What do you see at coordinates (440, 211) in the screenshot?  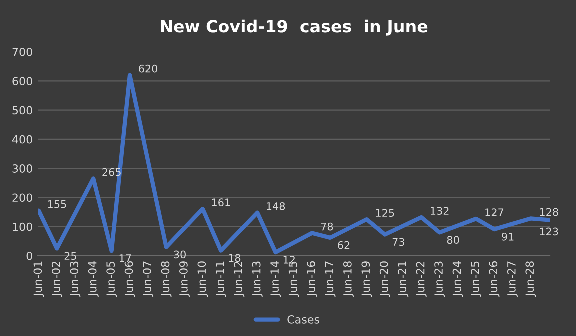 I see `data-label: 132` at bounding box center [440, 211].